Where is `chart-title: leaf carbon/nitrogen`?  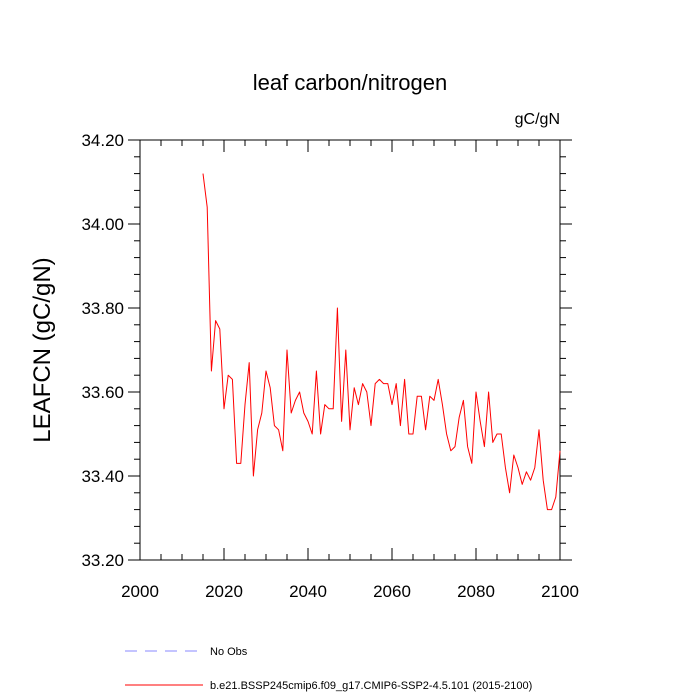
chart-title: leaf carbon/nitrogen is located at coordinates (350, 82).